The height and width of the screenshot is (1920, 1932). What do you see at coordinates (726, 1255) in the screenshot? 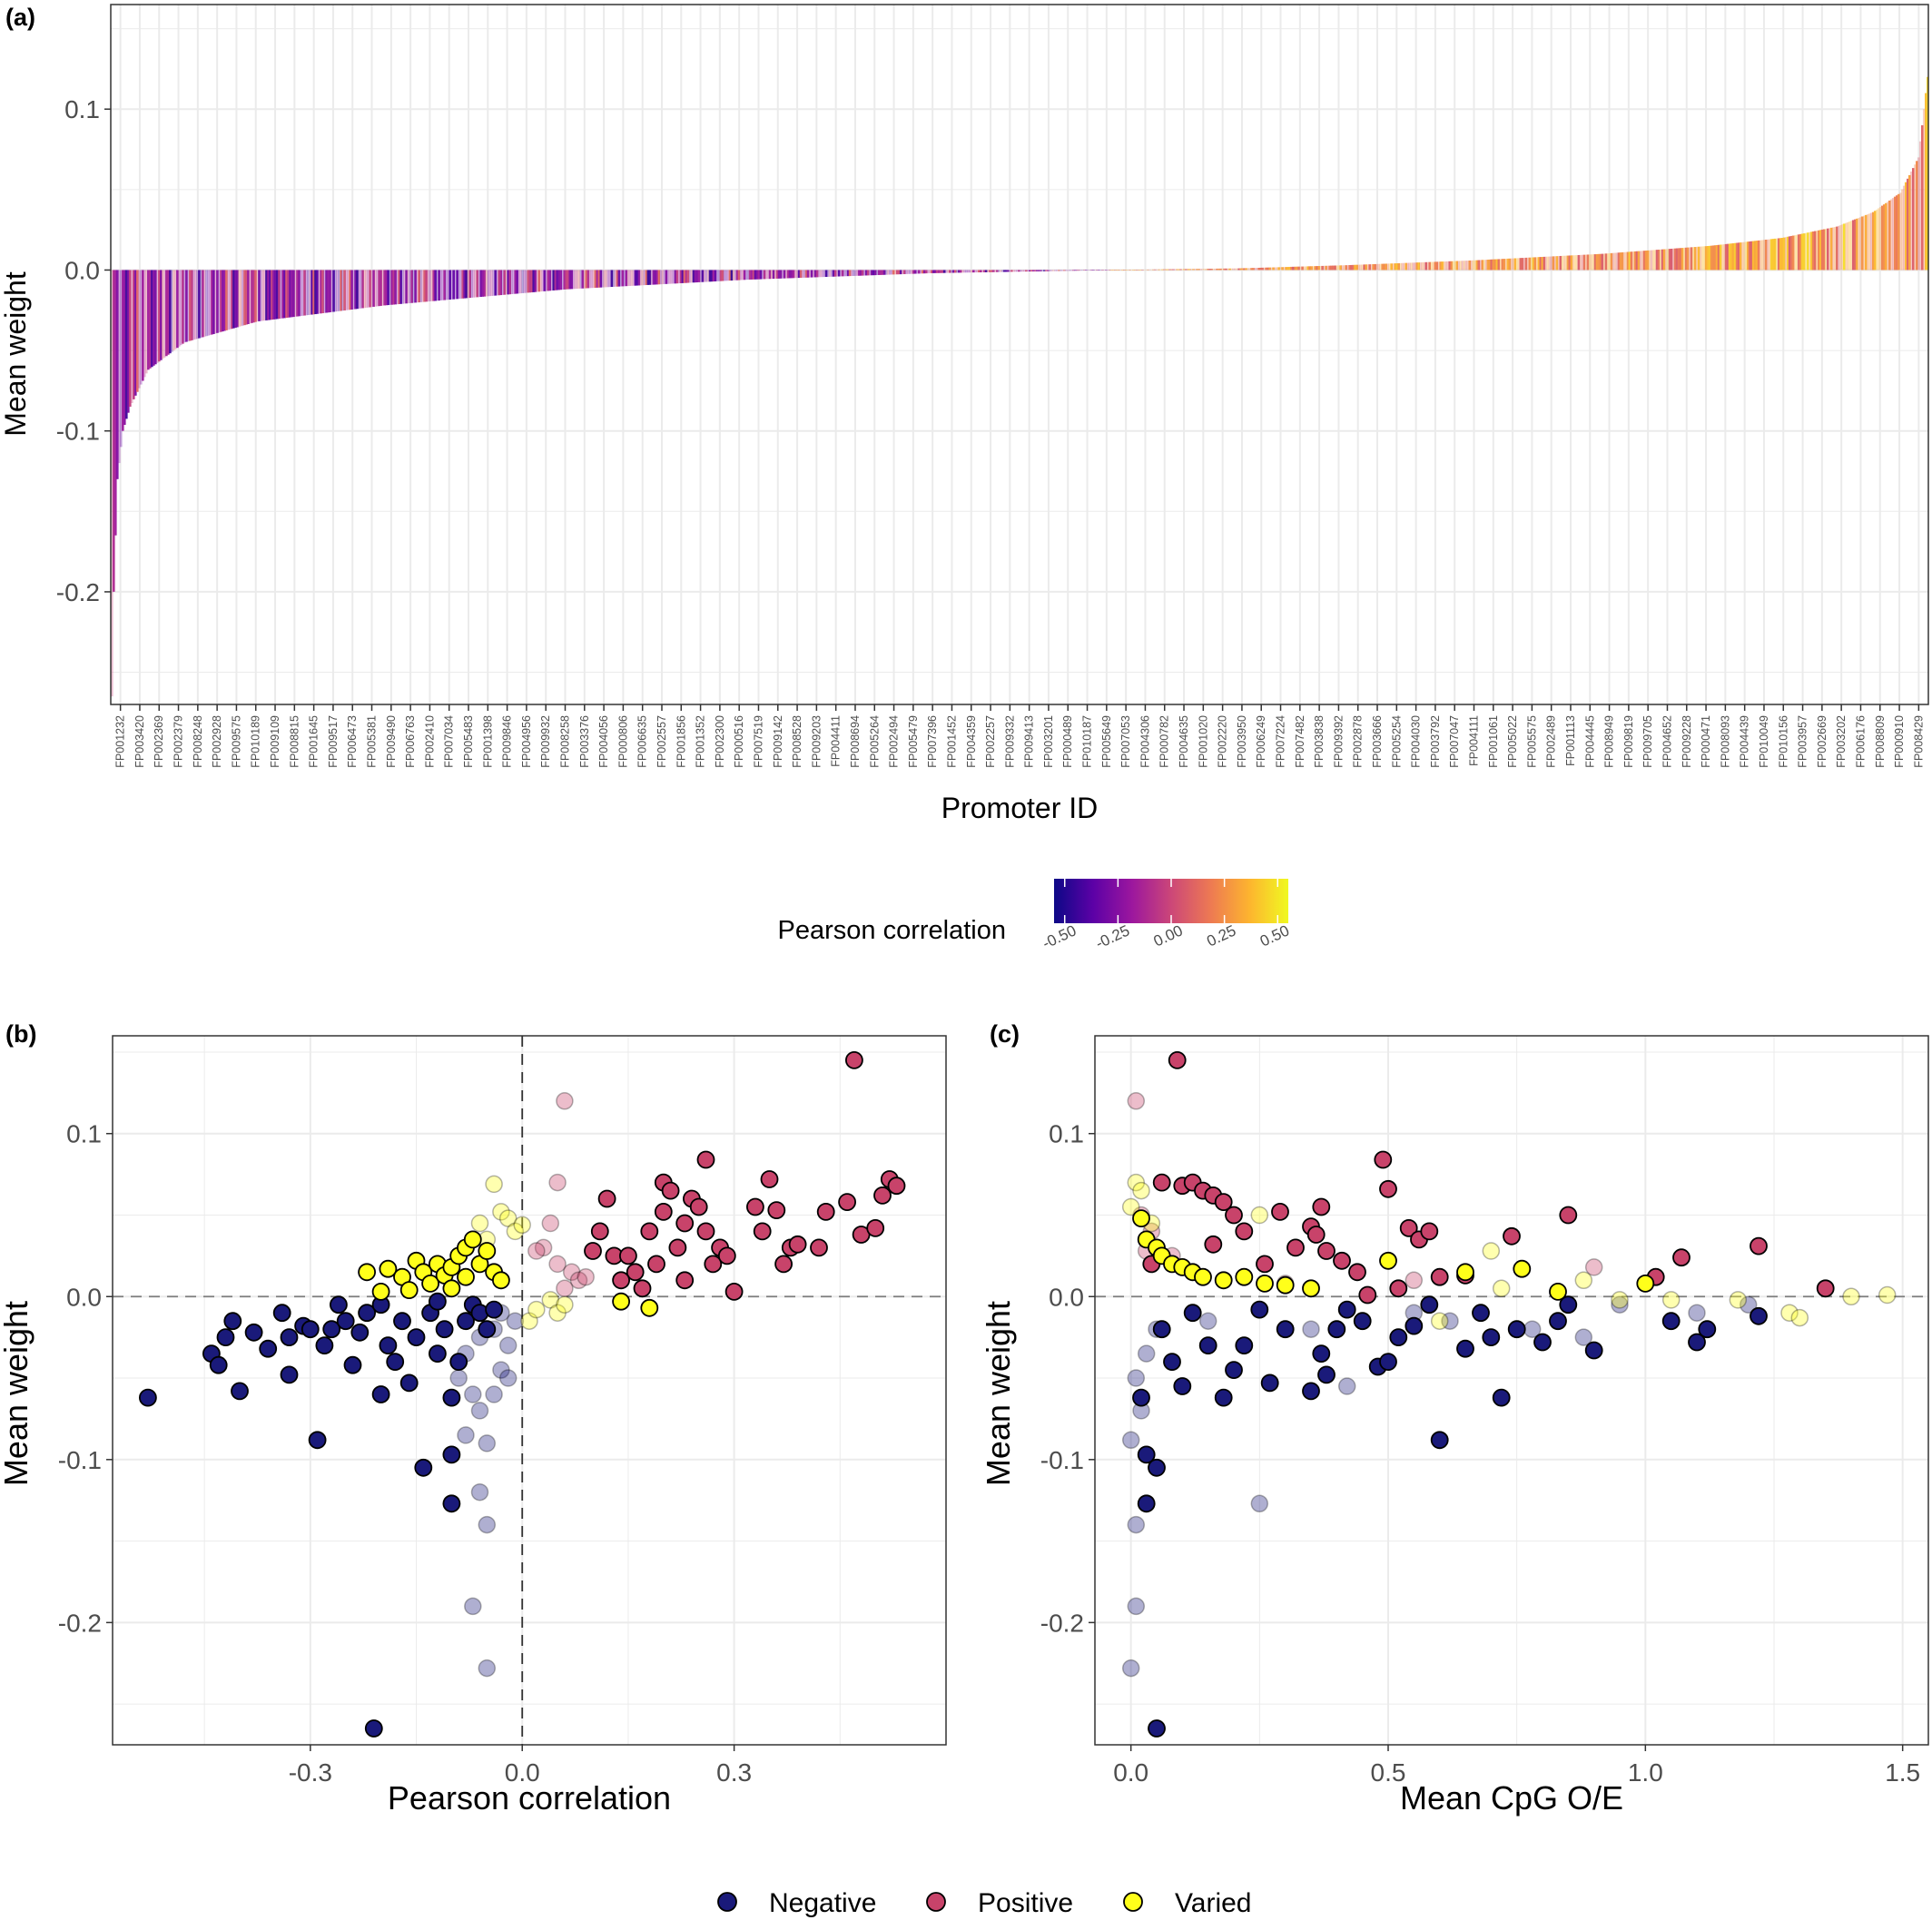
I see `panel-b-point-positive` at bounding box center [726, 1255].